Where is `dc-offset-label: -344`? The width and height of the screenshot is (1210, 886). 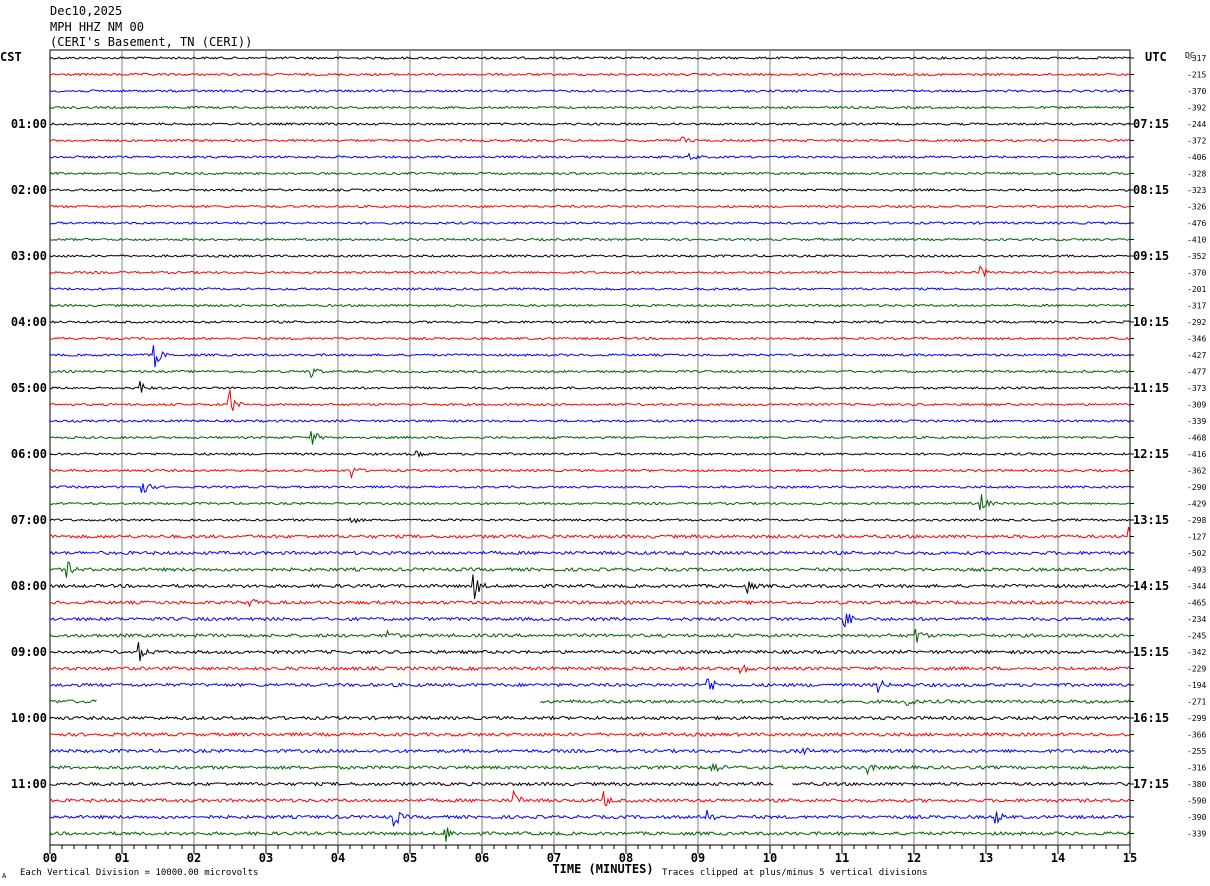
dc-offset-label: -344 is located at coordinates (1196, 586).